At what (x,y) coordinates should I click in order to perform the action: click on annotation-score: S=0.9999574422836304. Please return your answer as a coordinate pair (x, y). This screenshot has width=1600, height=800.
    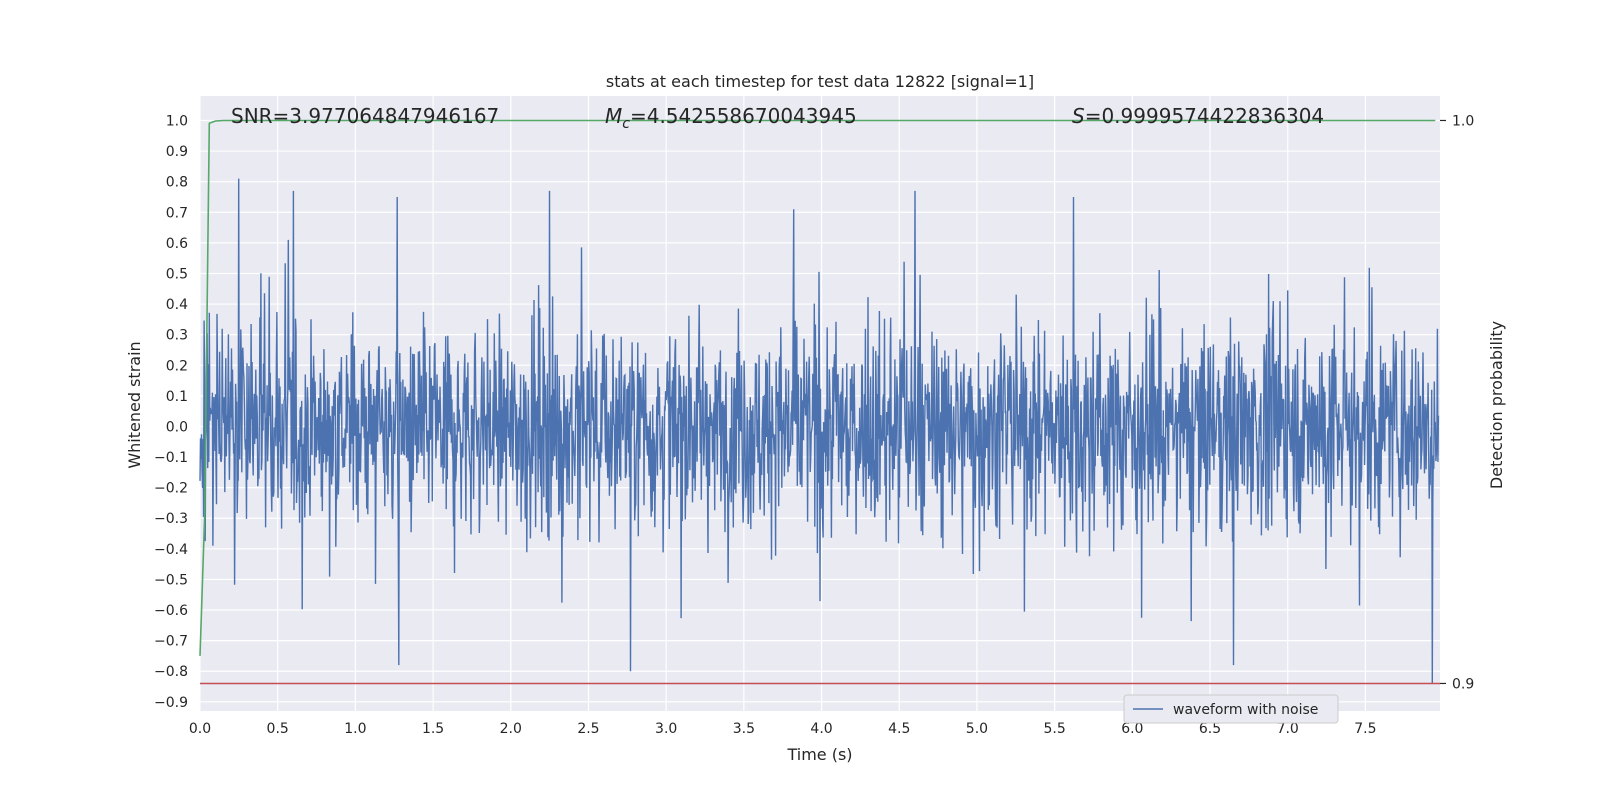
    Looking at the image, I should click on (1198, 116).